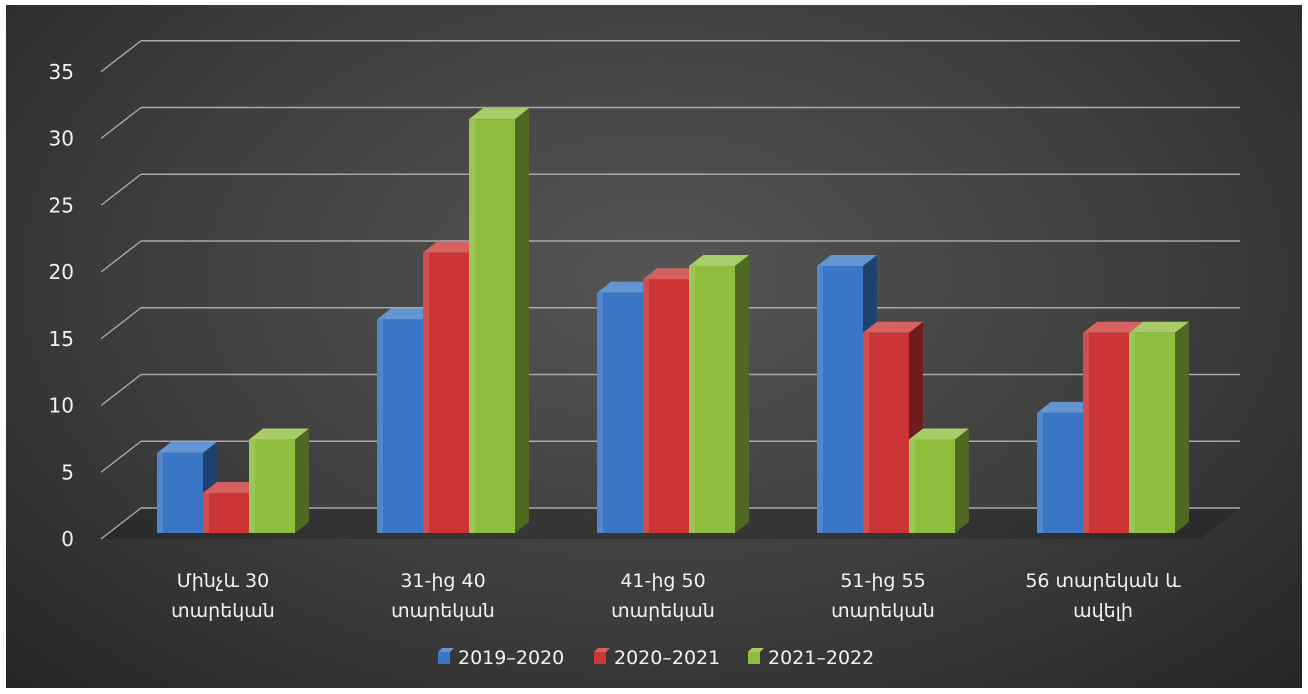 The width and height of the screenshot is (1308, 694). Describe the element at coordinates (67, 539) in the screenshot. I see `y-tick-label: 0` at that location.